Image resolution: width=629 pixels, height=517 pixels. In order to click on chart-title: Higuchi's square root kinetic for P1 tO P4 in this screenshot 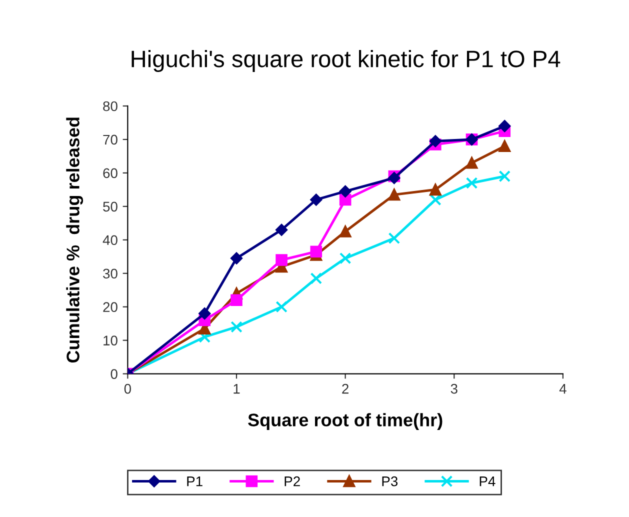, I will do `click(346, 61)`.